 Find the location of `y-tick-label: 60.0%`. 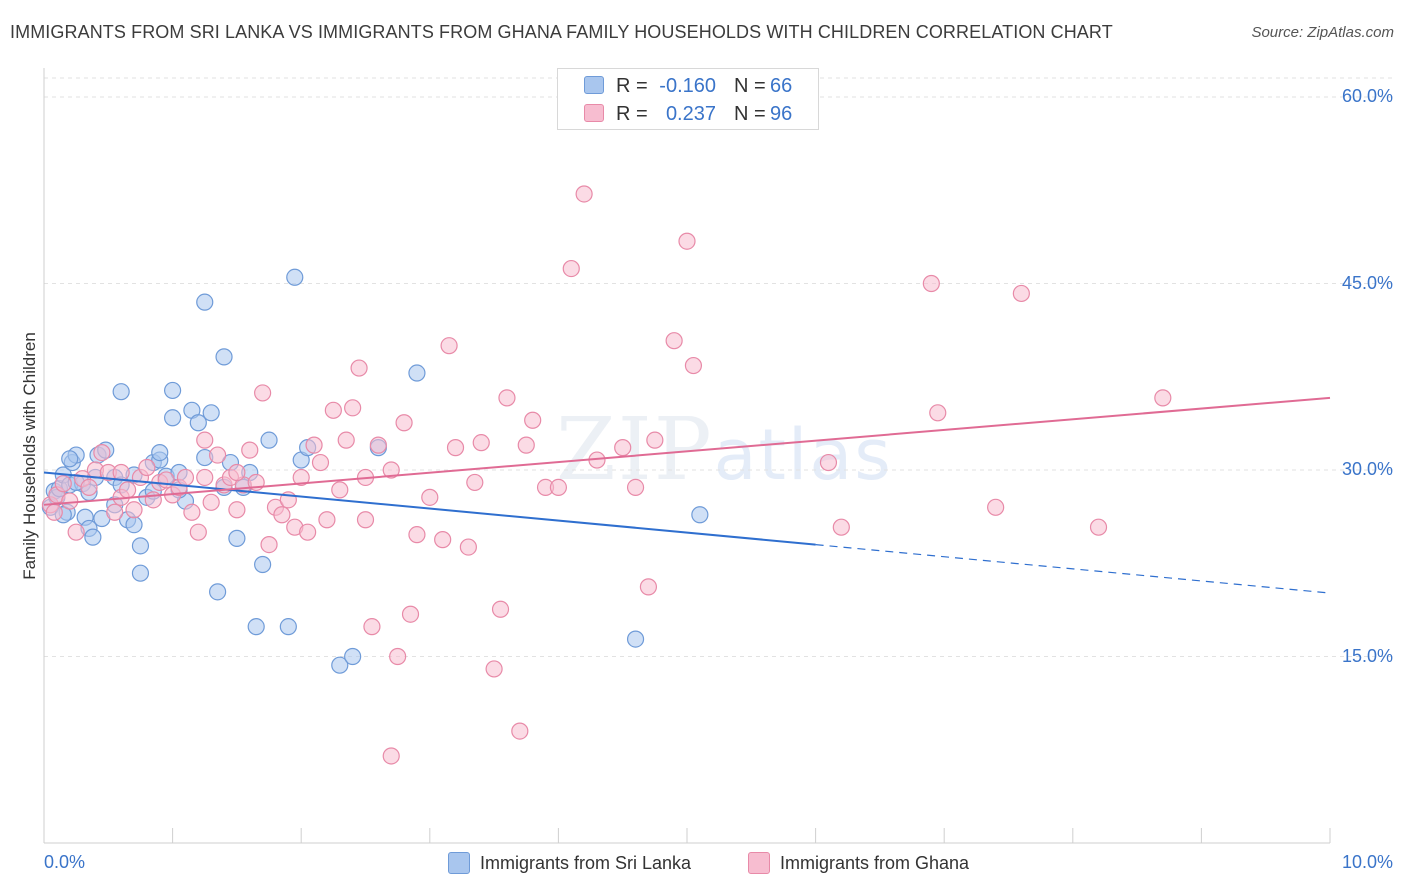

y-tick-label: 60.0% is located at coordinates (1367, 96).